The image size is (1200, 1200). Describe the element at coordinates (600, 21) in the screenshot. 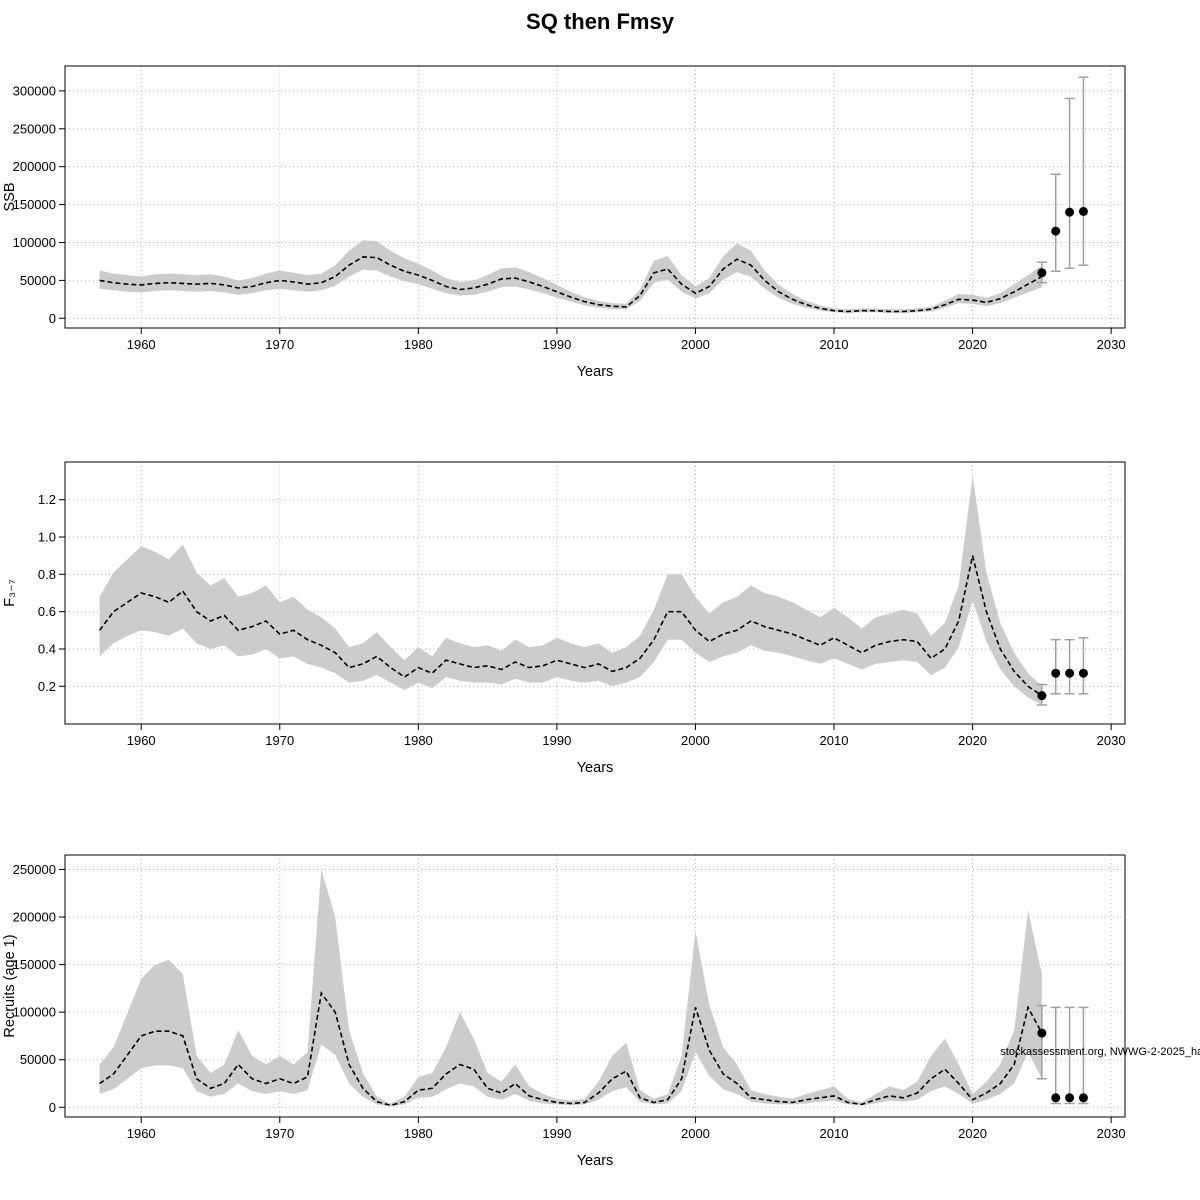

I see `figure-title: SQ then Fmsy` at that location.